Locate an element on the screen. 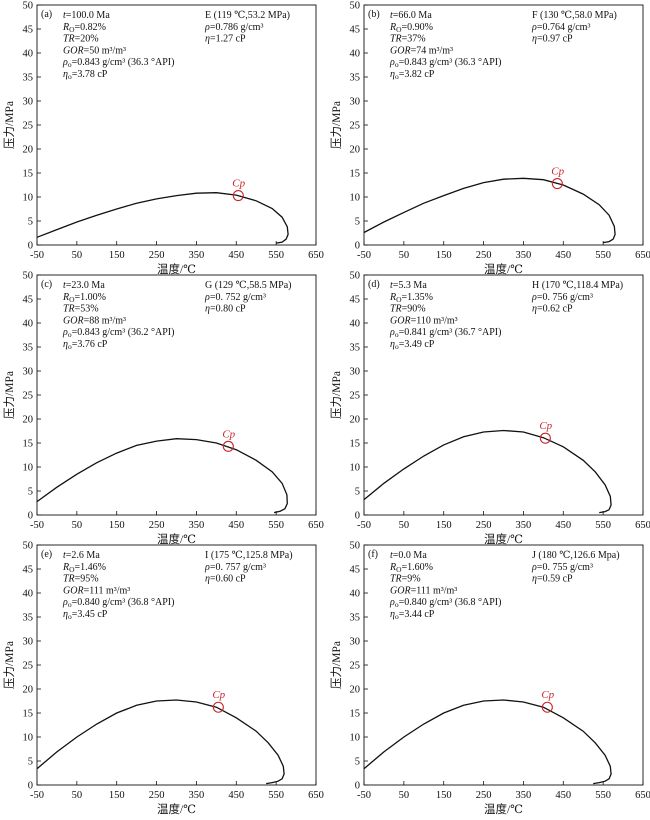  panel-label: (d) is located at coordinates (374, 284).